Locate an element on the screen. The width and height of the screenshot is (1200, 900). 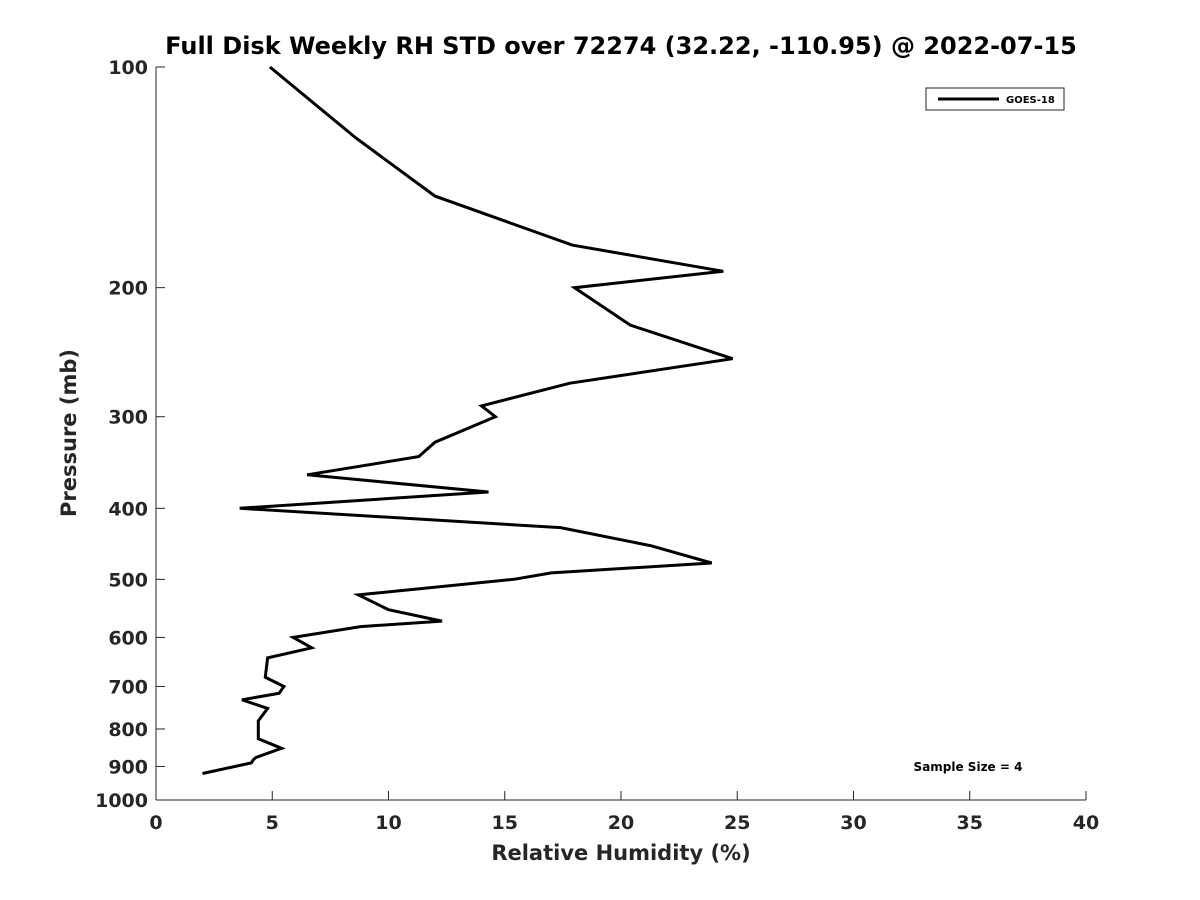
y-ticks: 100 200 300 400 500 600 700 800 900 1000 is located at coordinates (130, 434).